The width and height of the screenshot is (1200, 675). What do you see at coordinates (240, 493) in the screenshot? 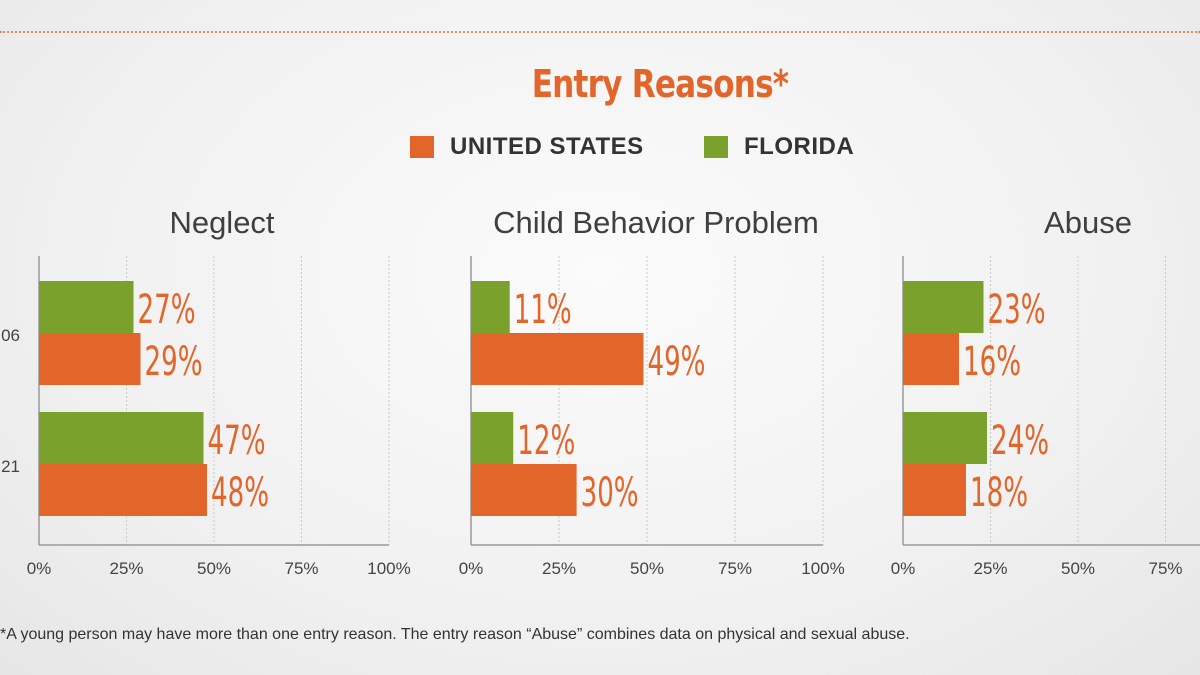
I see `data-label: 48%` at bounding box center [240, 493].